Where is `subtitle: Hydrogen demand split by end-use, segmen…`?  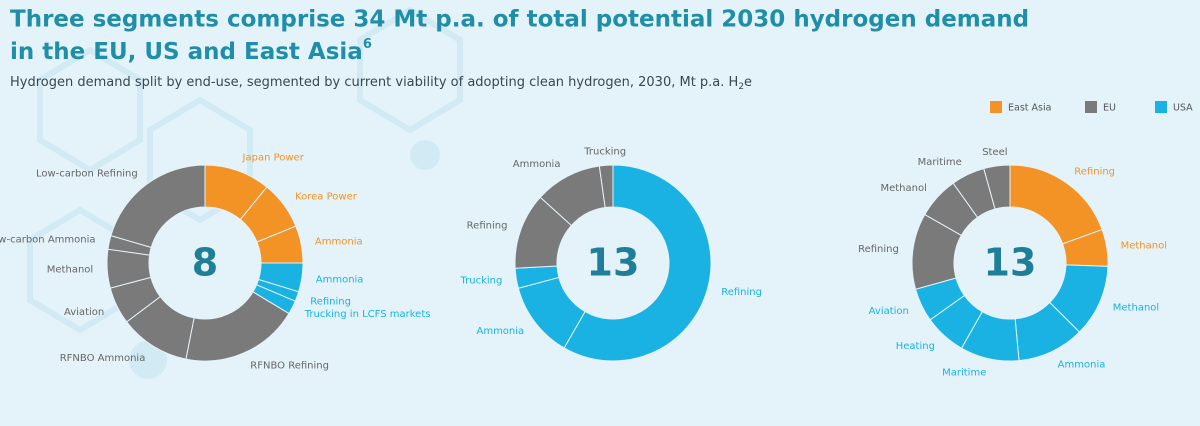 subtitle: Hydrogen demand split by end-use, segmen… is located at coordinates (381, 83).